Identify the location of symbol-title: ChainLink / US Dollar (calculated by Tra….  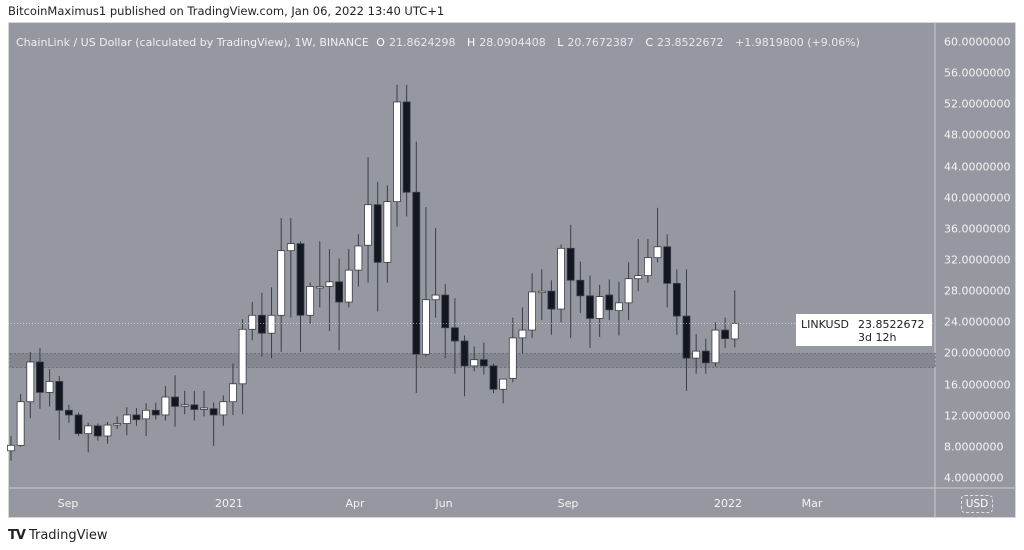
(192, 42).